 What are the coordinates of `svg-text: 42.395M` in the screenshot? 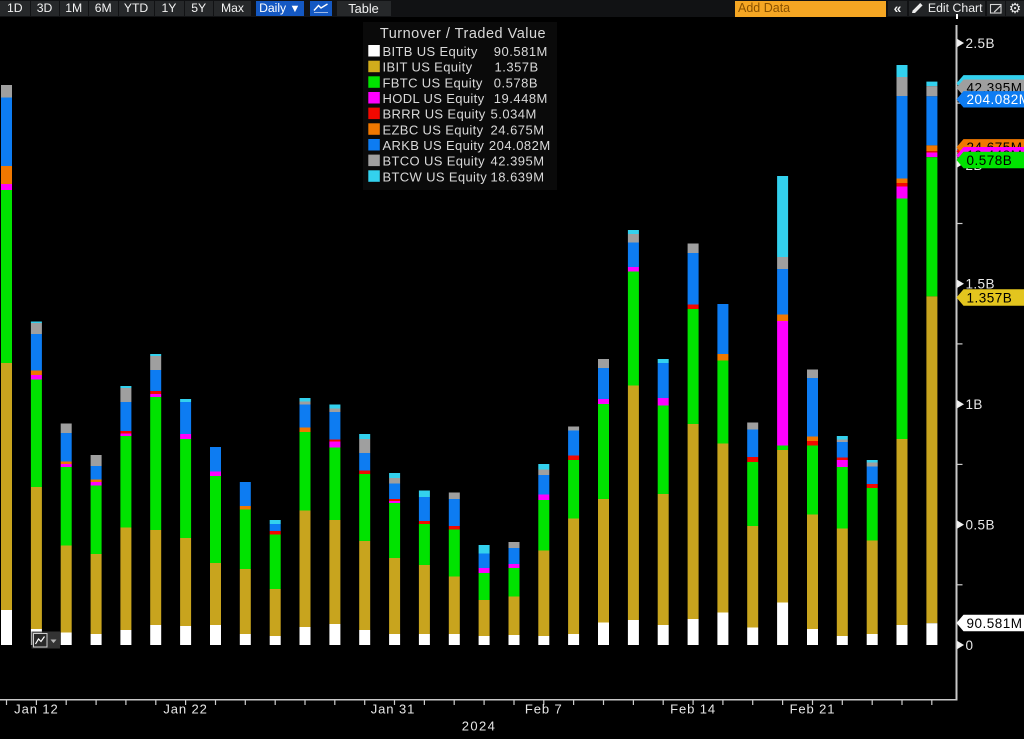 It's located at (518, 161).